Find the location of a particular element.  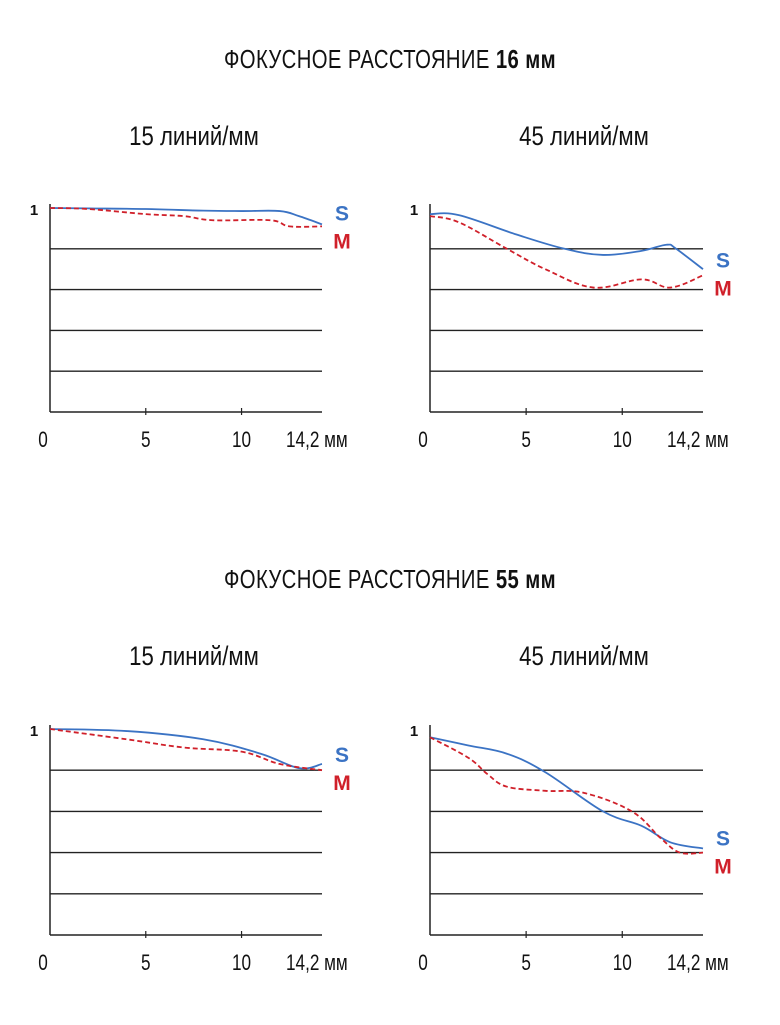

section-title-55mm: ФОКУСНОЕ РАССТОЯНИЕ 55 мм is located at coordinates (390, 579).